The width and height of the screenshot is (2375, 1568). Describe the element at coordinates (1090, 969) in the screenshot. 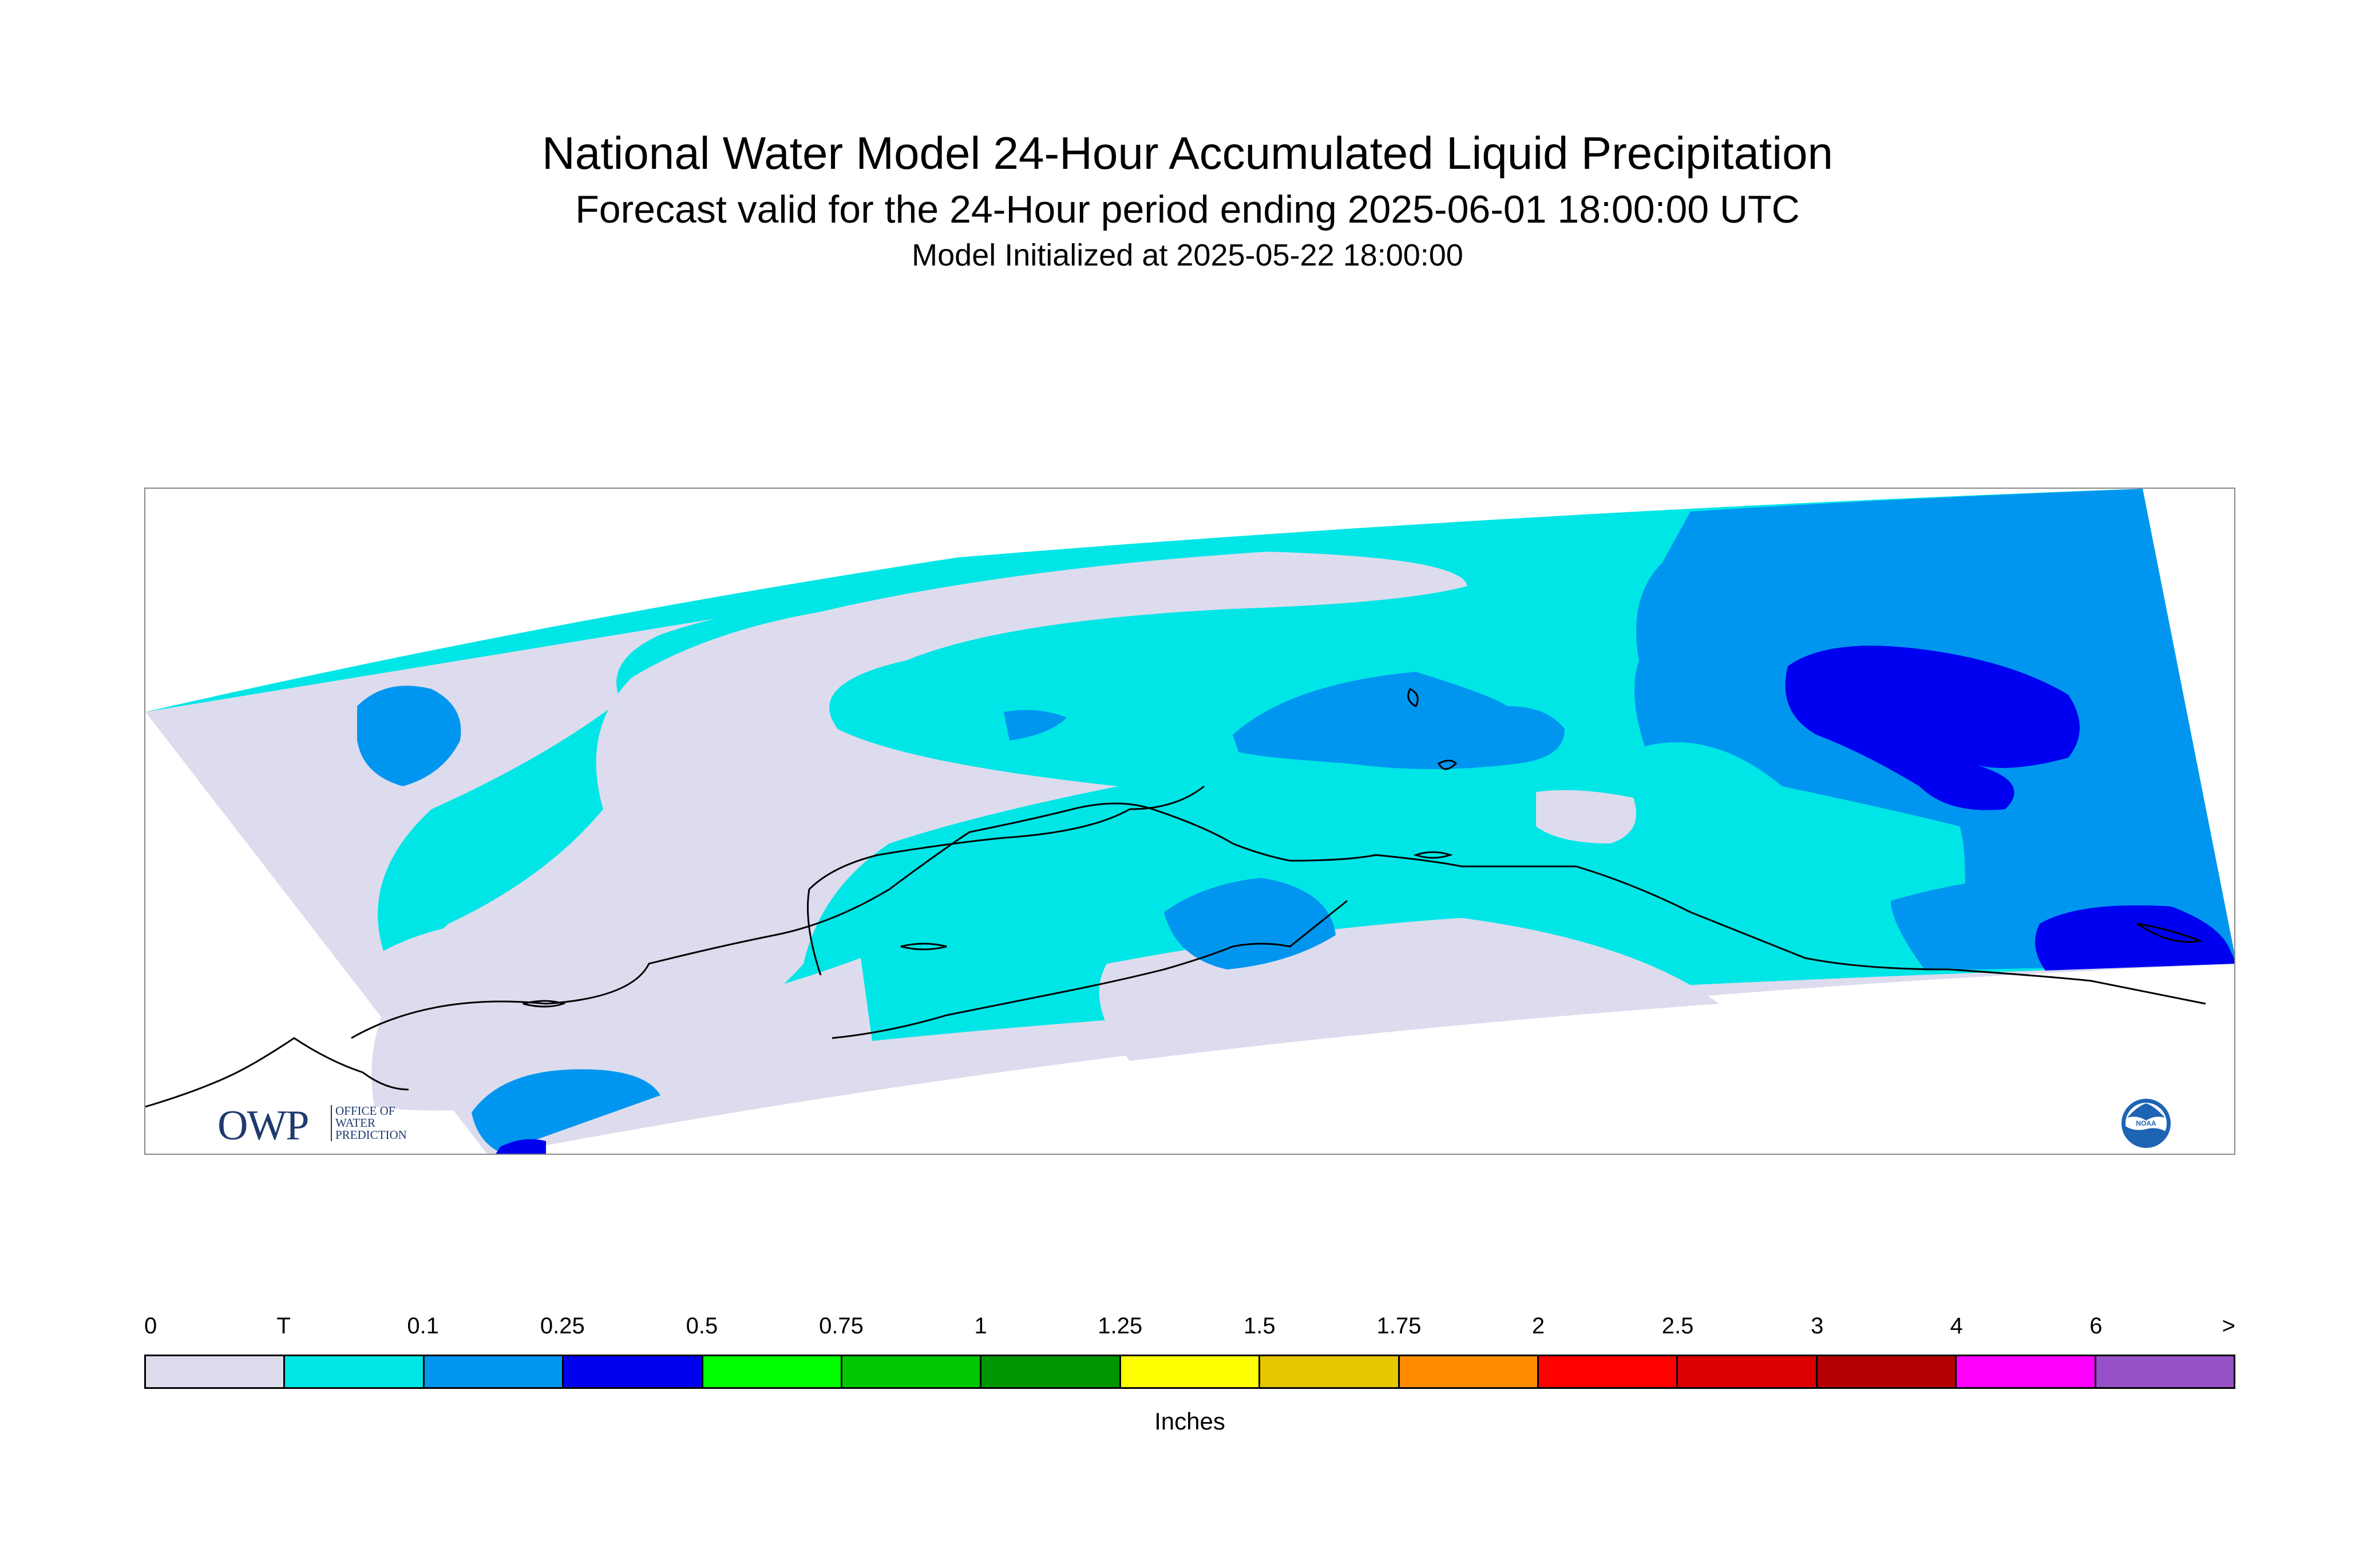

I see `coastline-peninsula` at that location.